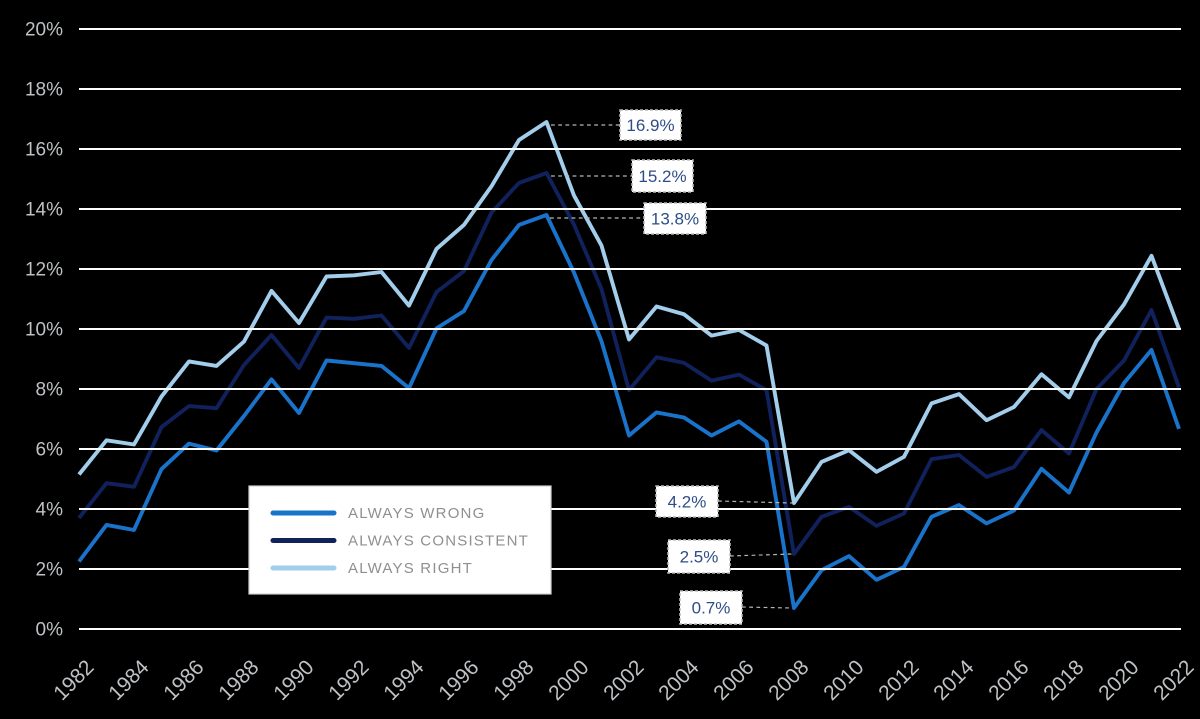 This screenshot has width=1200, height=719. Describe the element at coordinates (650, 125) in the screenshot. I see `svg-text: 16.9%` at that location.